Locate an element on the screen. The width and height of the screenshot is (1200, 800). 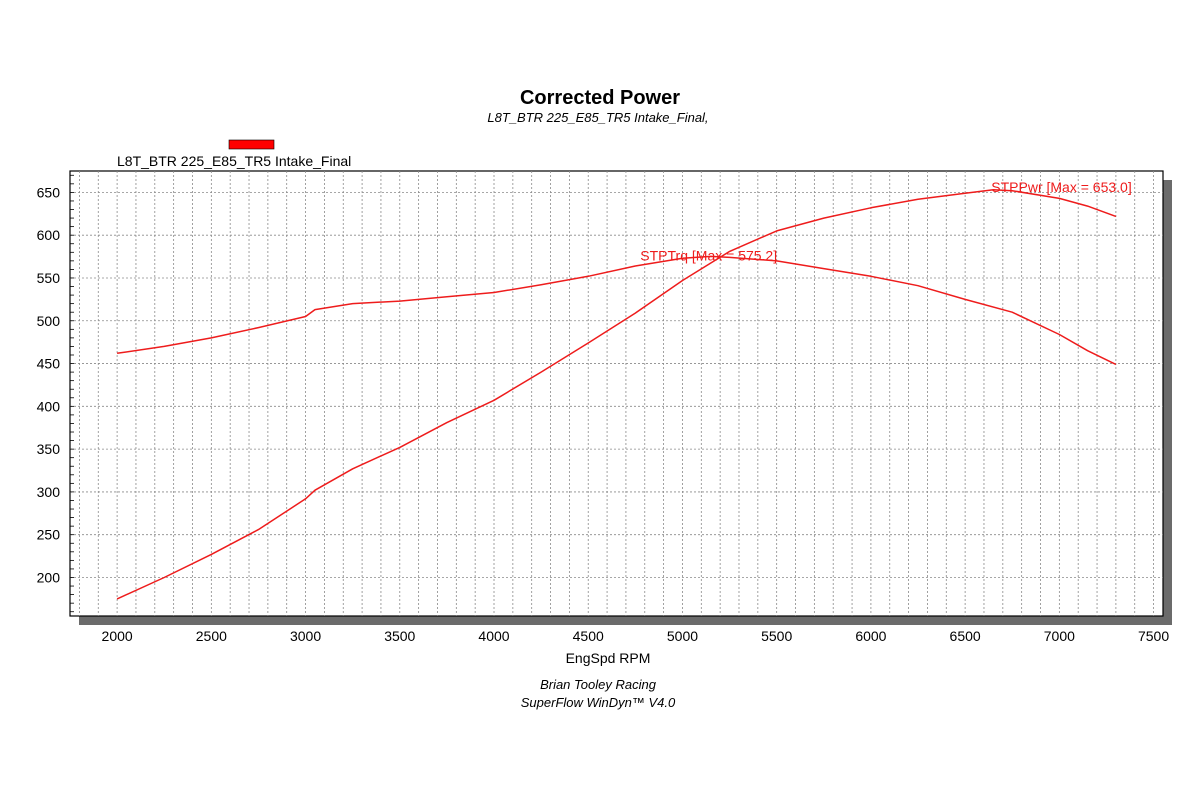
y-tick-label: 450 is located at coordinates (49, 364).